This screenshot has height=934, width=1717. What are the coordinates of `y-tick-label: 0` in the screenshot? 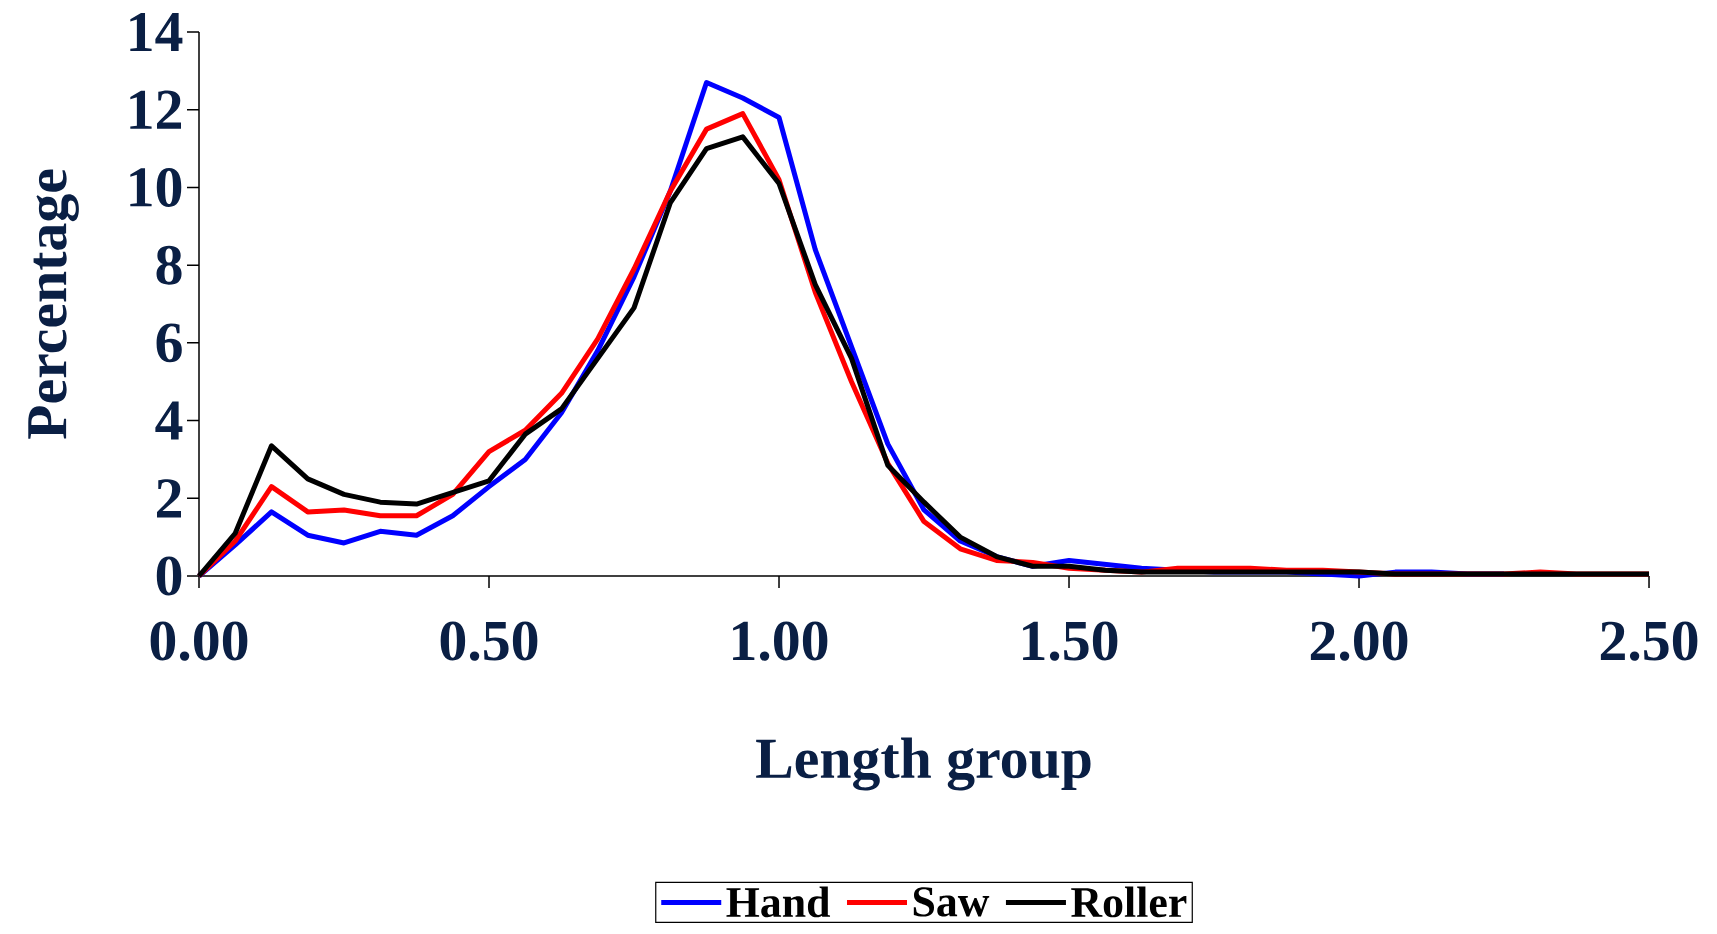 It's located at (169, 576).